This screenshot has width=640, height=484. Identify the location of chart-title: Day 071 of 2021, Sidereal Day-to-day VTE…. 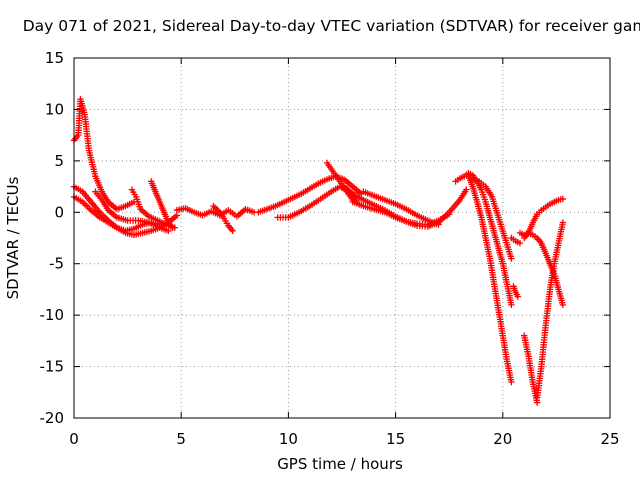
(331, 26).